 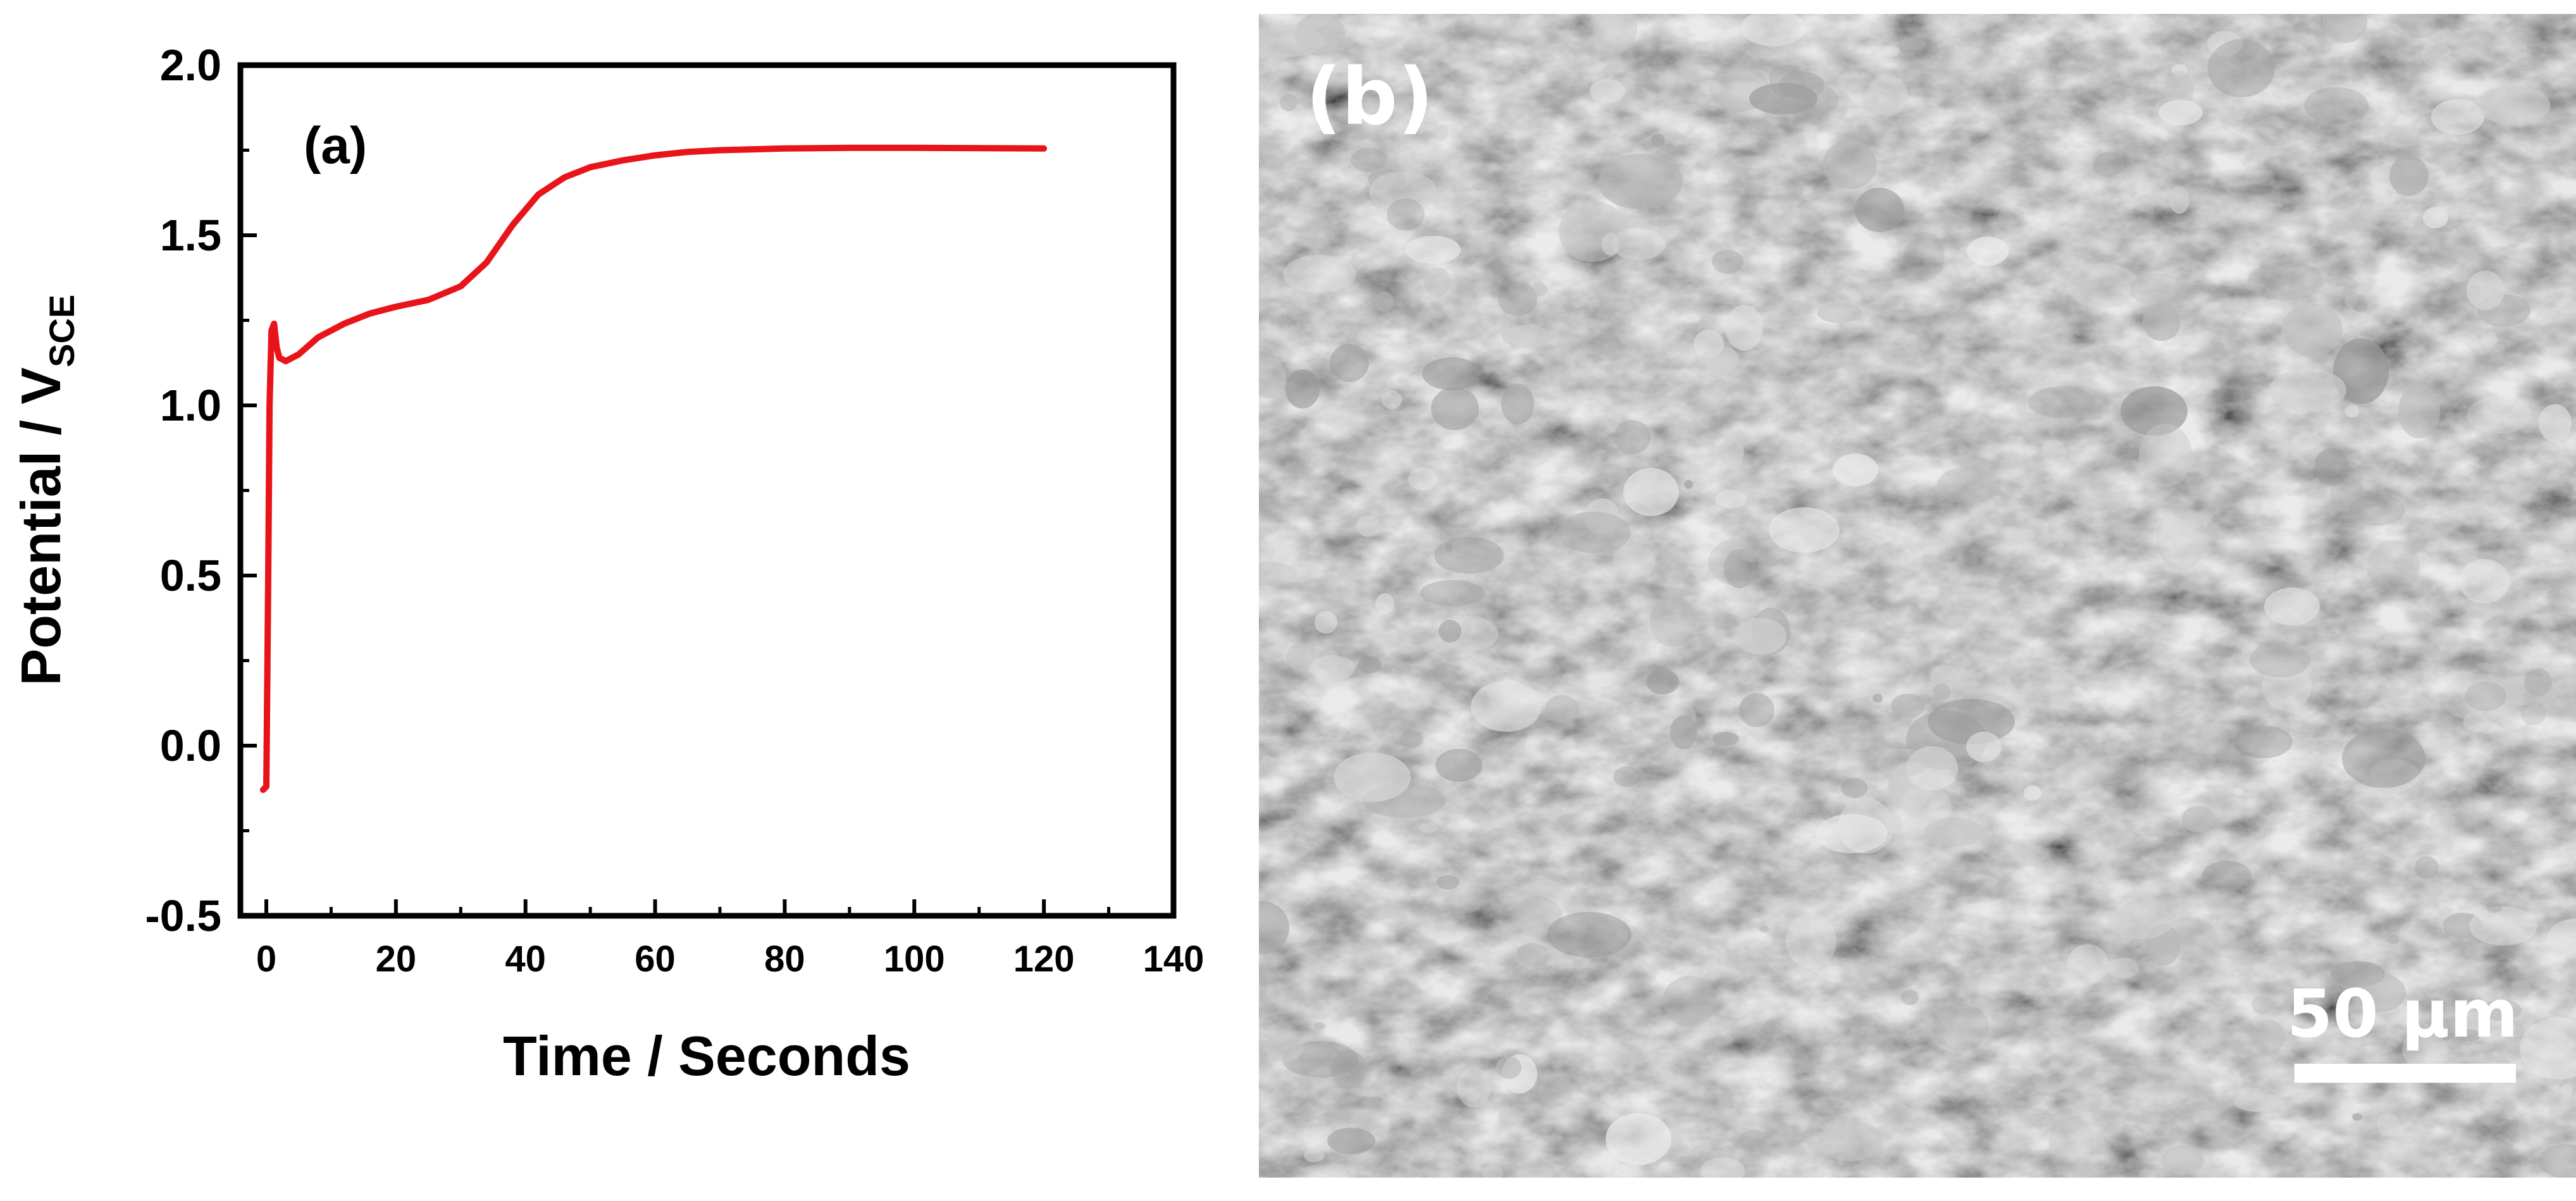 What do you see at coordinates (707, 1056) in the screenshot?
I see `x-axis-label: Time / Seconds` at bounding box center [707, 1056].